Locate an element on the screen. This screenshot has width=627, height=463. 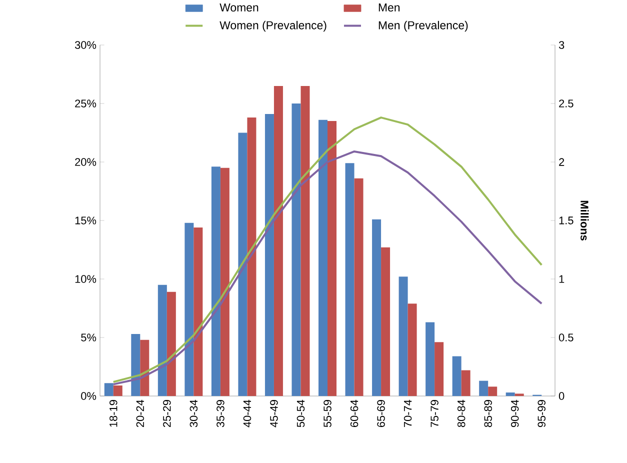
x-tick-label: 85-89 is located at coordinates (488, 414).